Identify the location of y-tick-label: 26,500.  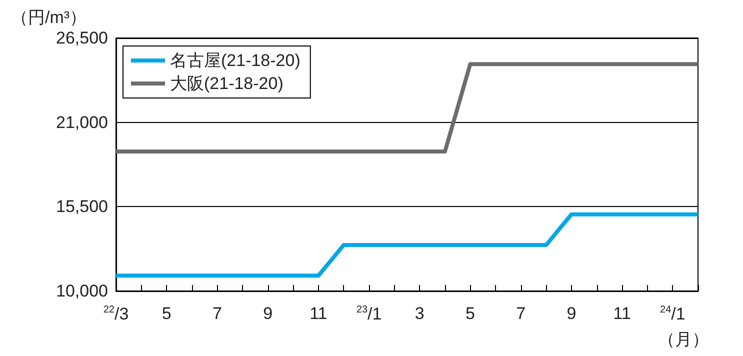
(82, 38).